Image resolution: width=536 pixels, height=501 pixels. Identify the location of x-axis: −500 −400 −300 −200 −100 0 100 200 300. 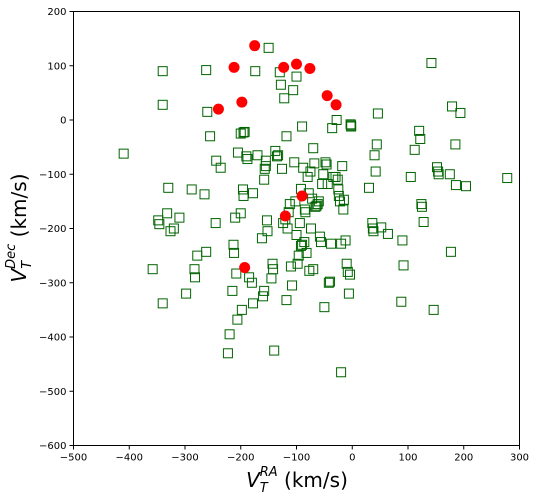
(294, 454).